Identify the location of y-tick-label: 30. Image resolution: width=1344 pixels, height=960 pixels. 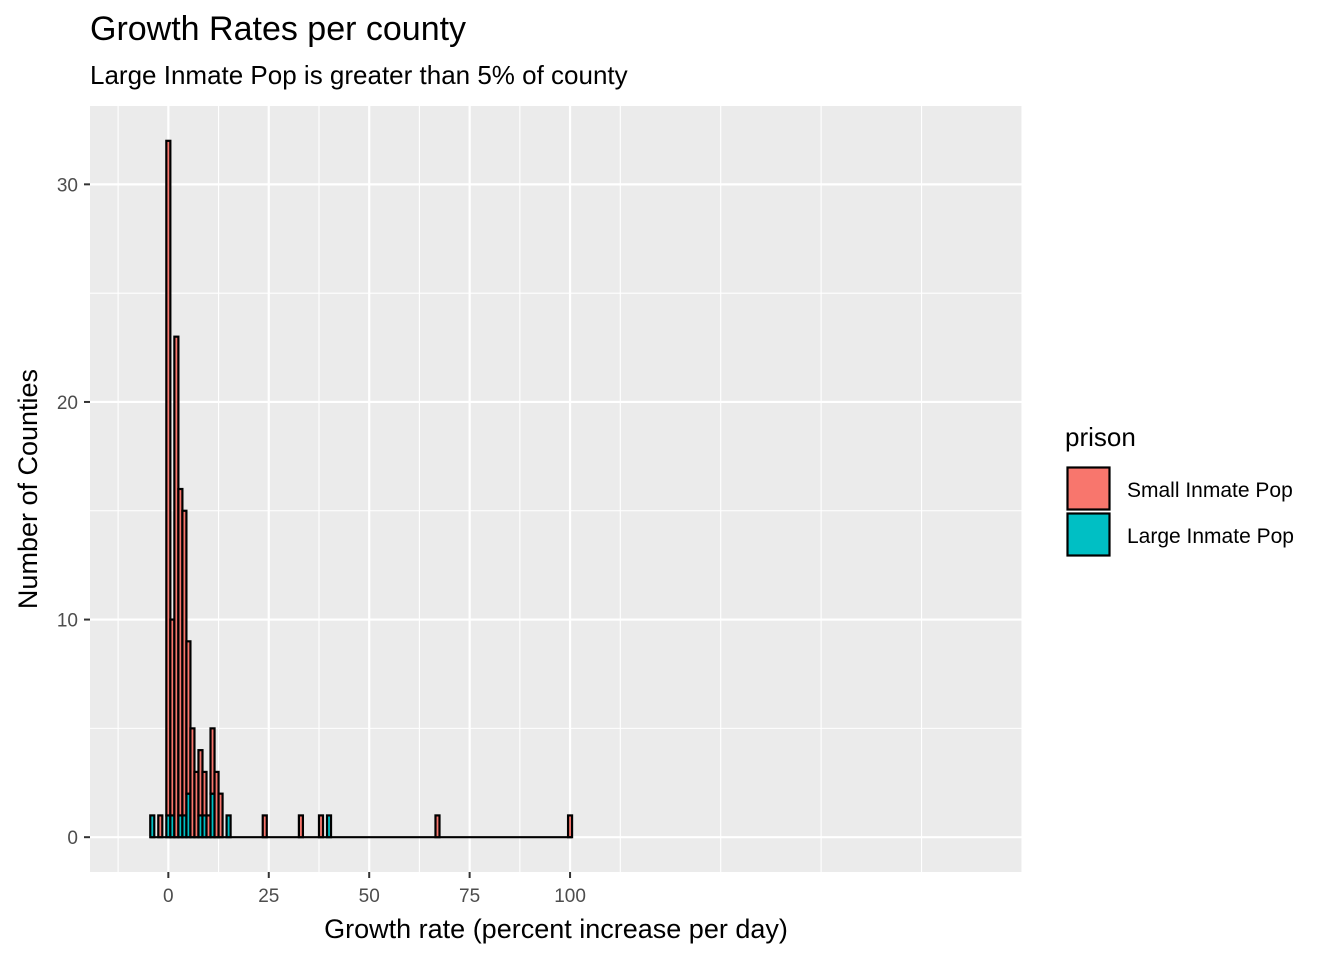
(67, 185).